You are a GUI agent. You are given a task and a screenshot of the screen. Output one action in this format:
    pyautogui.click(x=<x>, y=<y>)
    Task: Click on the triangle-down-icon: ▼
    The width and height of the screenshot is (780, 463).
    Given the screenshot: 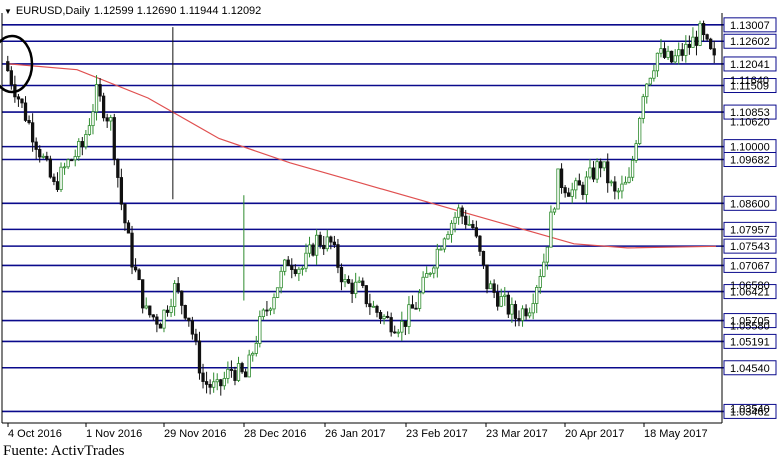 What is the action you would take?
    pyautogui.click(x=8, y=11)
    